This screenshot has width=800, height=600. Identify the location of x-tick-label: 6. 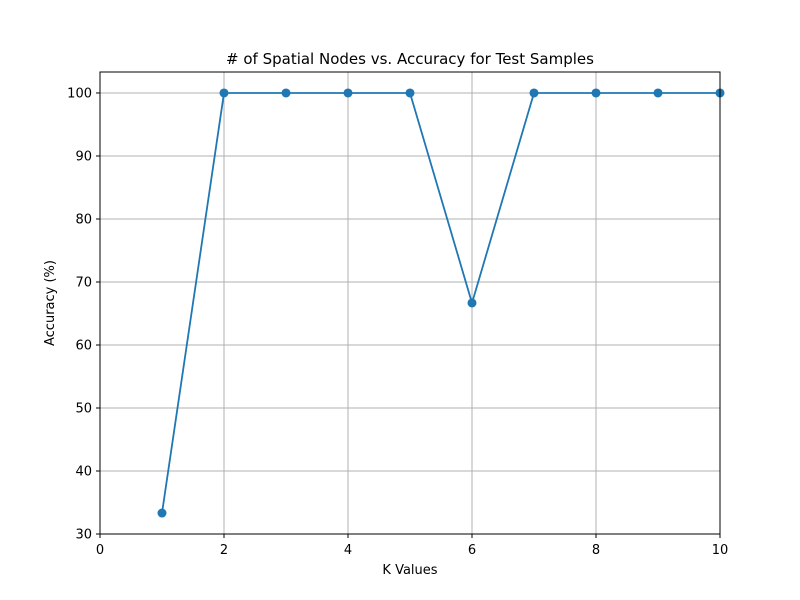
(472, 550).